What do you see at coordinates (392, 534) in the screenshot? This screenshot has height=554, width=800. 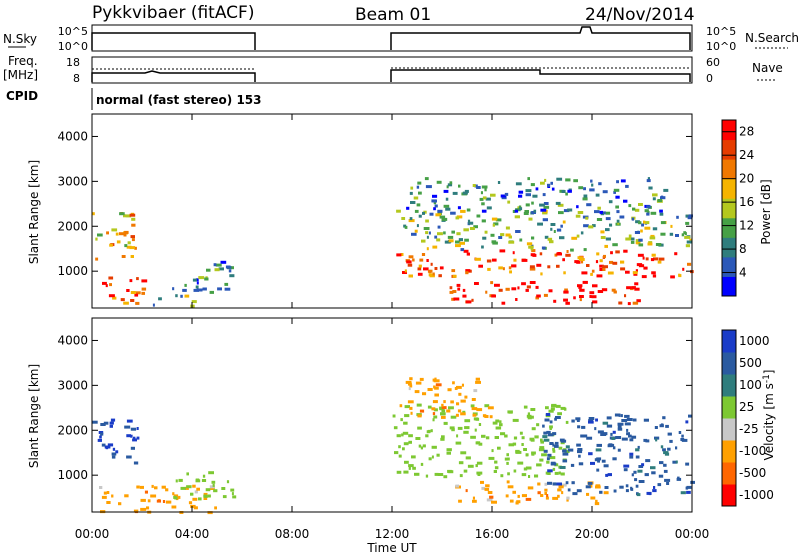 I see `time-axis: 00:00 04:00 08:00 12:00 16:00 20:00 00:00` at bounding box center [392, 534].